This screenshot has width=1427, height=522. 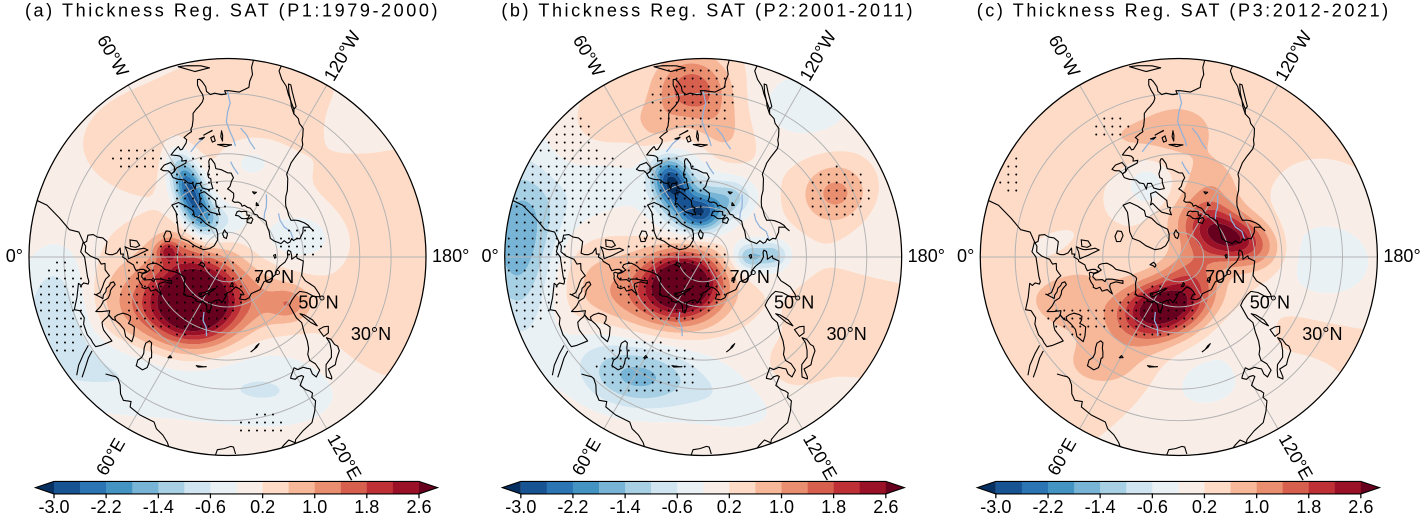 I want to click on svg-text:(b) Thickness Reg. SAT (P2:200: (b) Thickness Reg. SAT (P2:2001-2011), so click(x=708, y=11).